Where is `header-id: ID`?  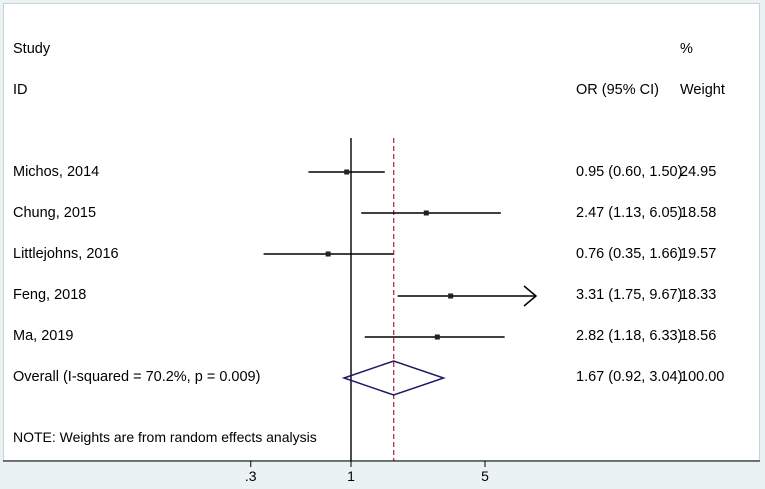 header-id: ID is located at coordinates (20, 90).